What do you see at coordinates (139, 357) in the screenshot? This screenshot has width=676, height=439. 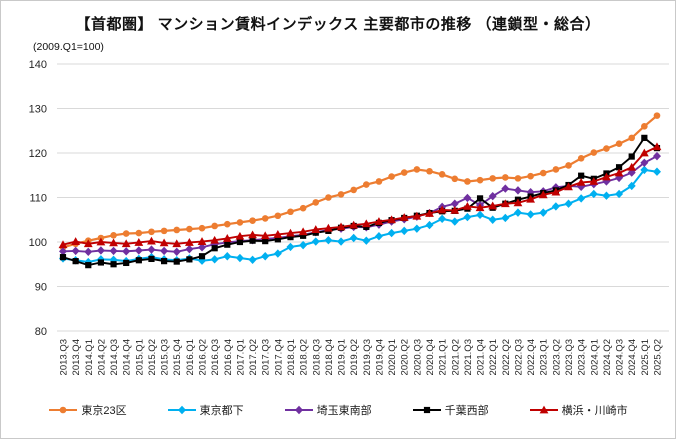 I see `svg-text: 2015.Q1` at bounding box center [139, 357].